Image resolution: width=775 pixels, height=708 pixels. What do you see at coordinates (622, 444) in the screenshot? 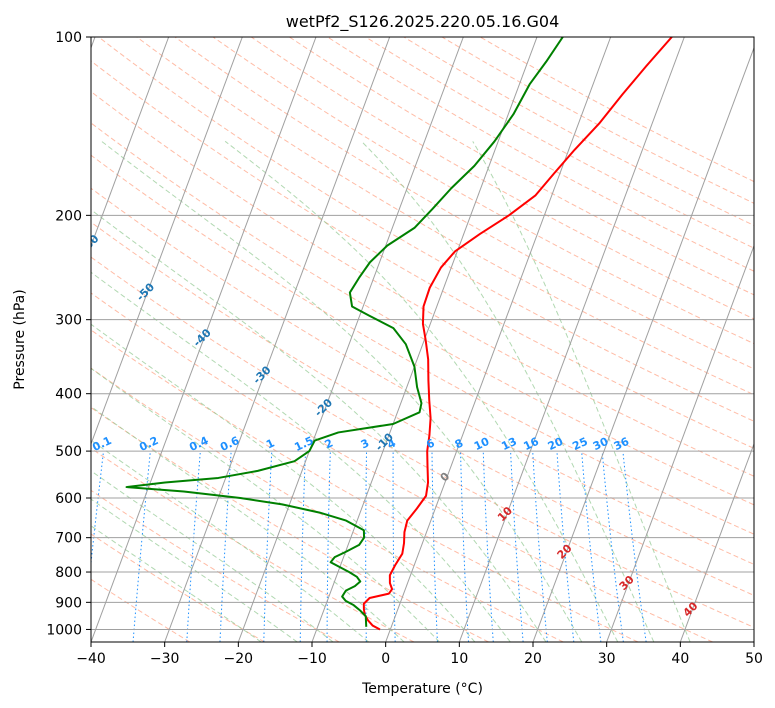
I see `mixing-ratio-label: 36` at bounding box center [622, 444].